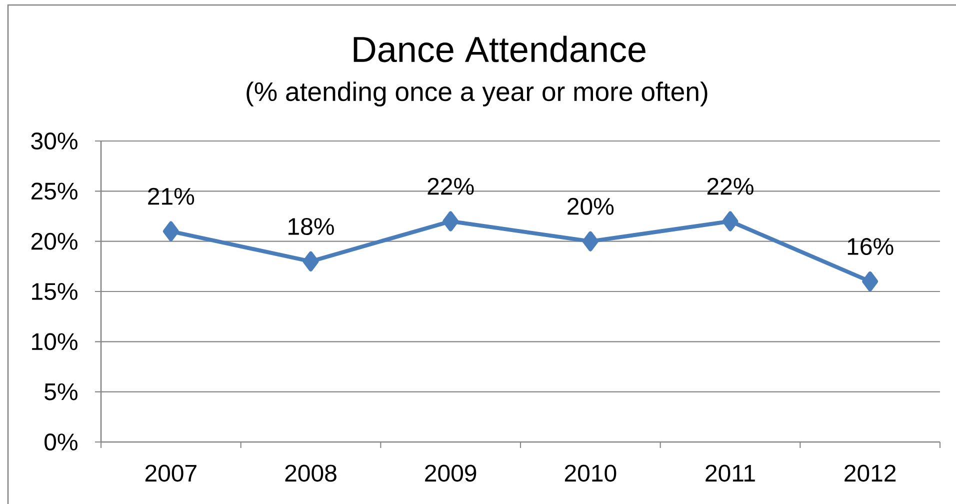  I want to click on y-tick-label: 5%, so click(61, 391).